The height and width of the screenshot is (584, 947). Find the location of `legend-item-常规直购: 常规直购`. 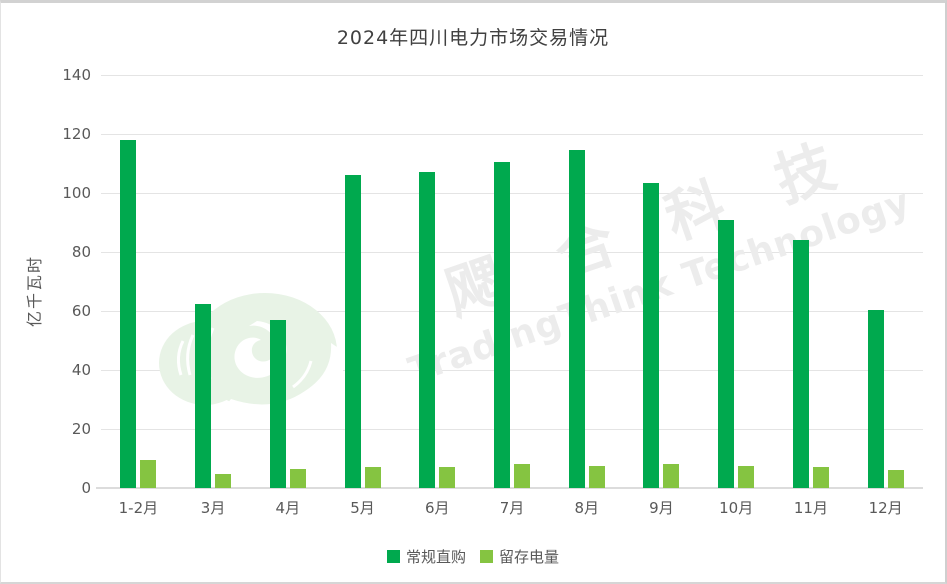

legend-item-常规直购: 常规直购 is located at coordinates (426, 556).